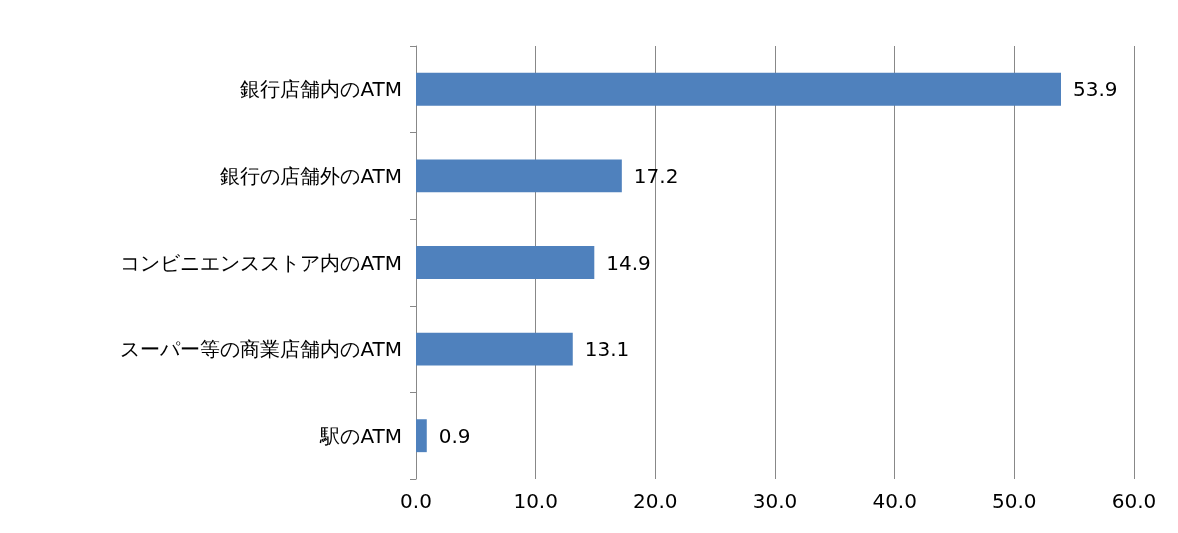 Image resolution: width=1178 pixels, height=533 pixels. Describe the element at coordinates (894, 501) in the screenshot. I see `x-tick-label: 40.0` at that location.